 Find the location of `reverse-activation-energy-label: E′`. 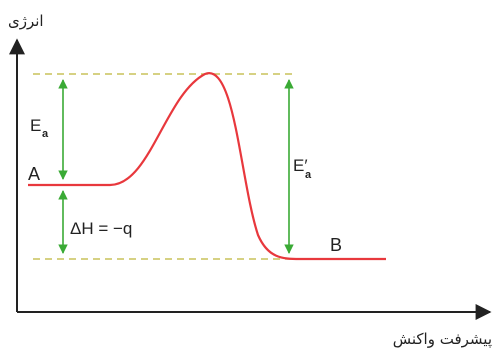

reverse-activation-energy-label: E′ is located at coordinates (300, 165).